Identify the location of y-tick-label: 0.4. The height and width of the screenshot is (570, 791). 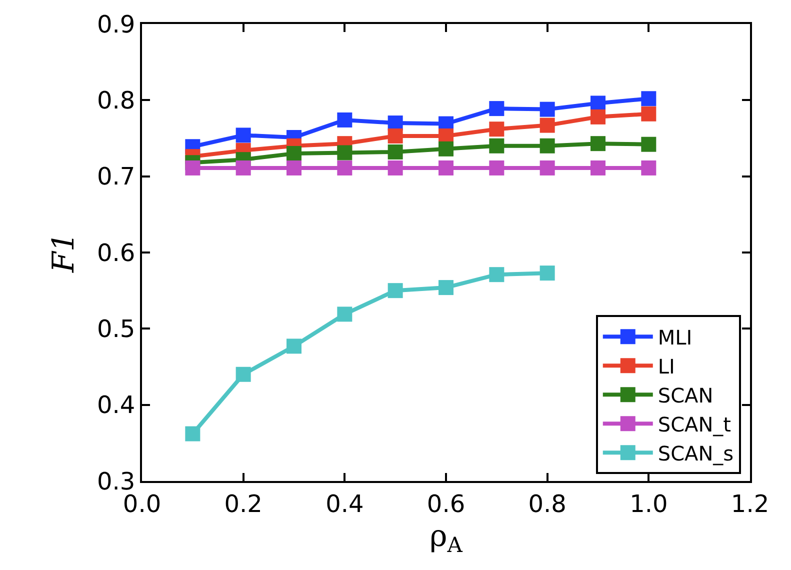
(116, 405).